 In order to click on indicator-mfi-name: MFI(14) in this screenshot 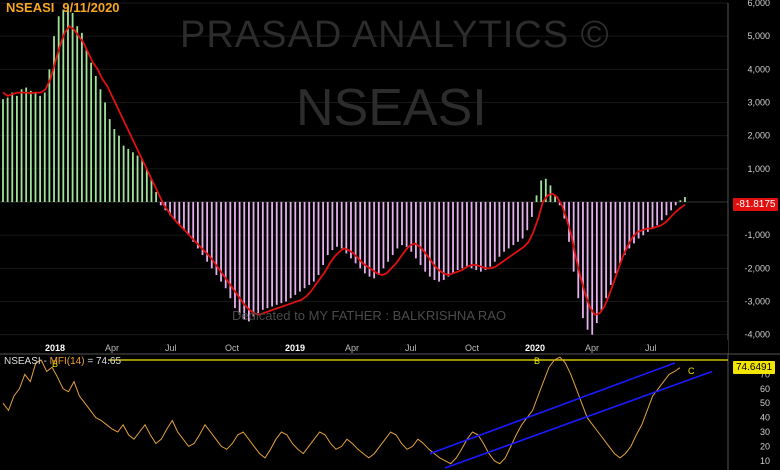, I will do `click(67, 361)`.